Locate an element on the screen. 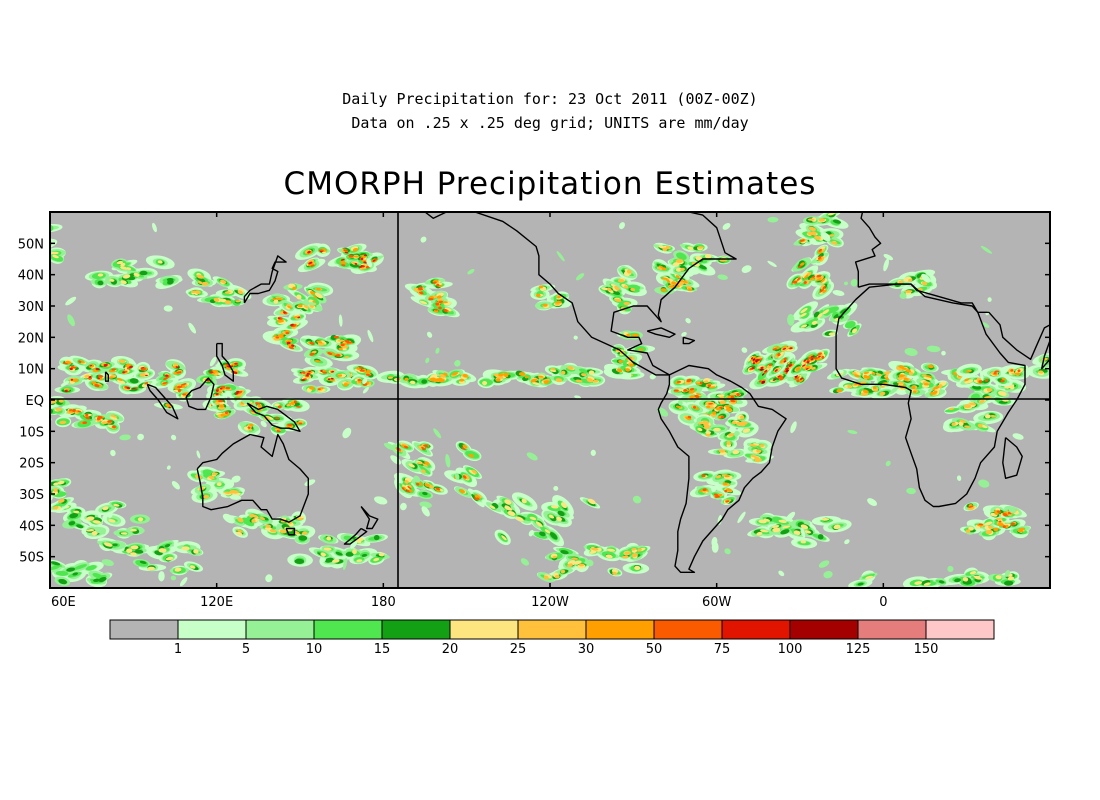 The width and height of the screenshot is (1100, 800). colorbar-label: 150 is located at coordinates (926, 649).